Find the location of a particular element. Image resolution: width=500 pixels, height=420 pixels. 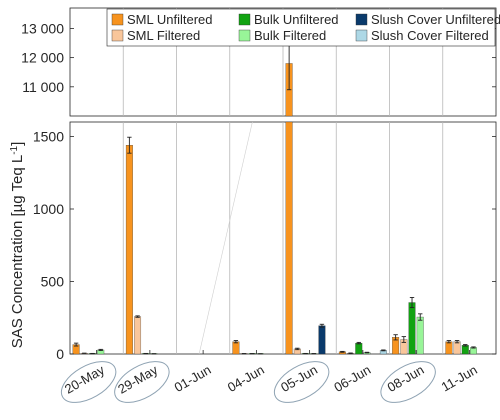

y-tick-label: 11 000 is located at coordinates (43, 87).